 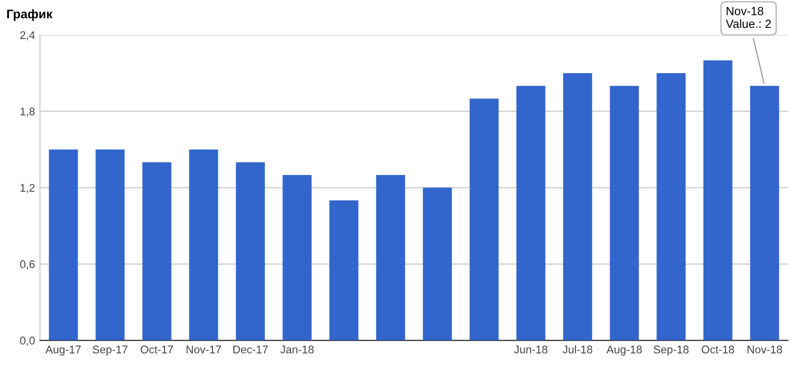 What do you see at coordinates (27, 265) in the screenshot?
I see `y-tick-label: 0,6` at bounding box center [27, 265].